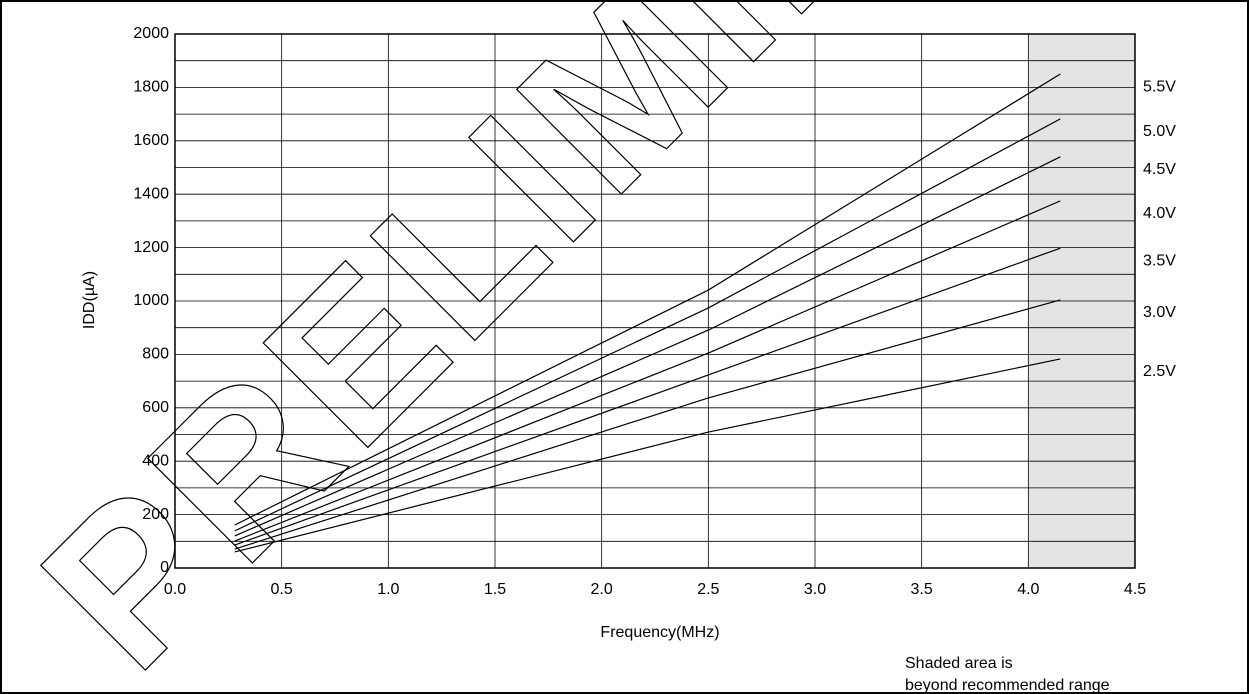 This screenshot has height=694, width=1249. I want to click on y-tick-label: 0, so click(164, 567).